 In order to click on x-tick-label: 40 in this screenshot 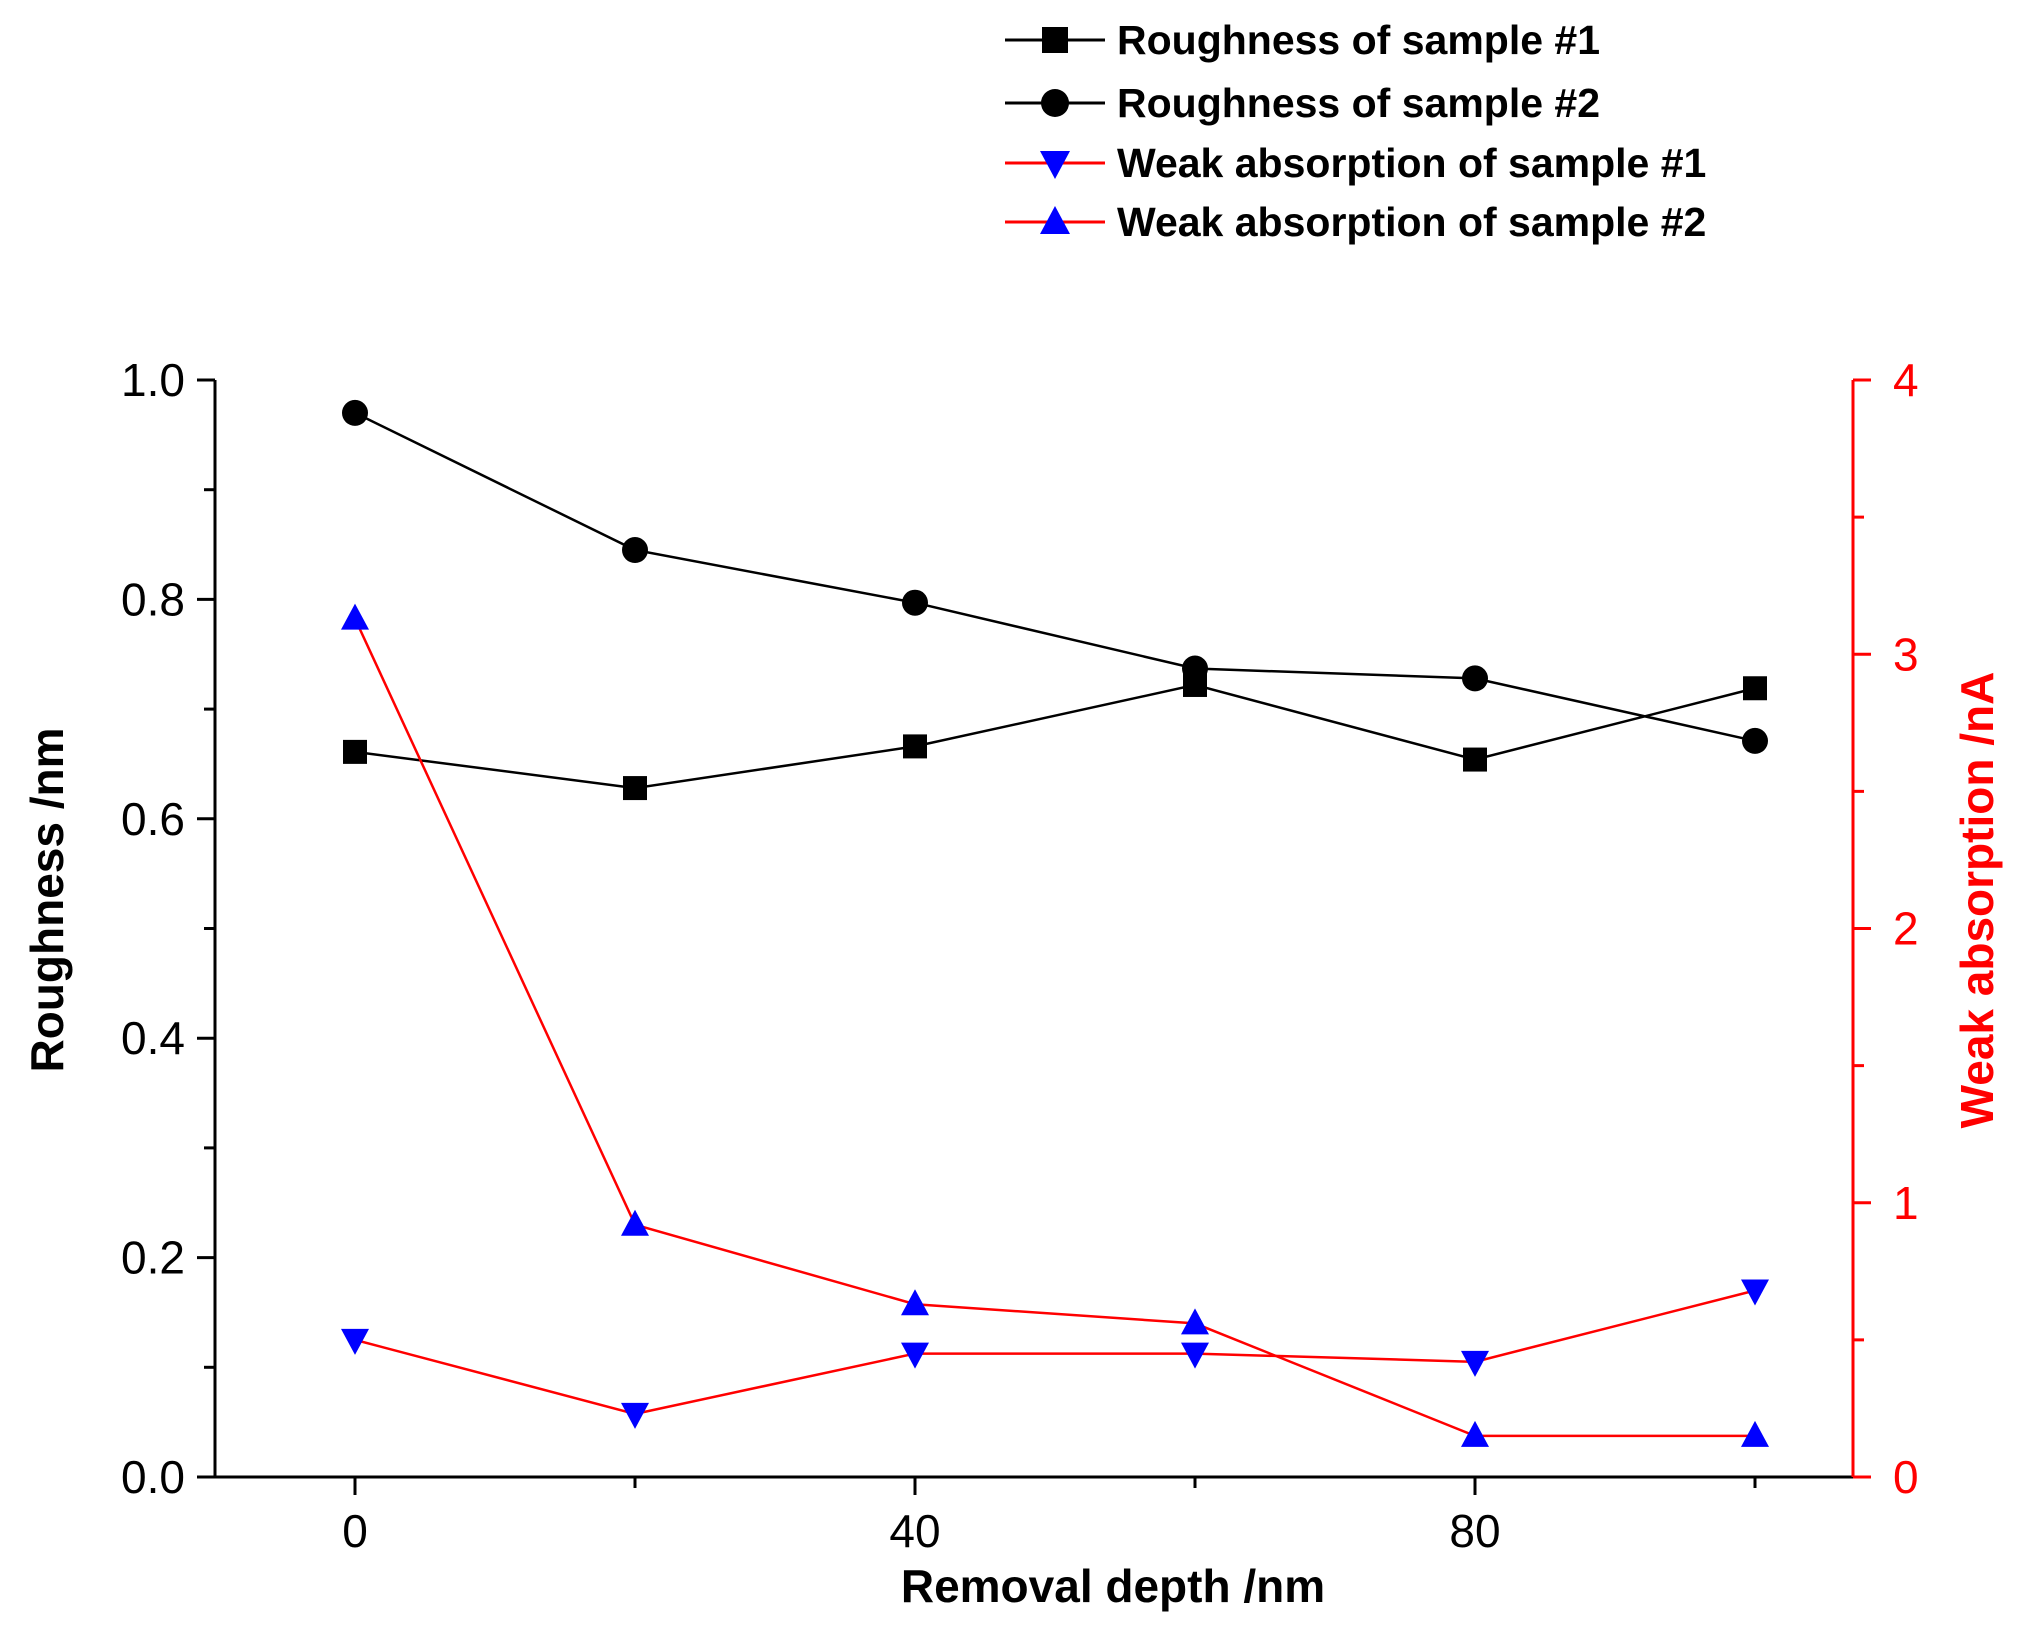, I will do `click(914, 1531)`.